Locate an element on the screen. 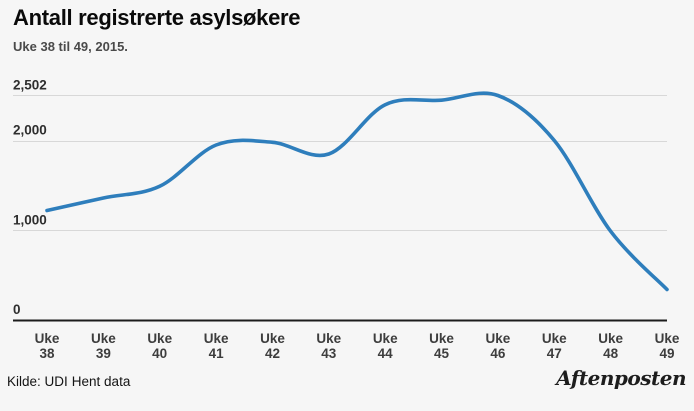  y-tick-label-1000: 1,000 is located at coordinates (30, 219).